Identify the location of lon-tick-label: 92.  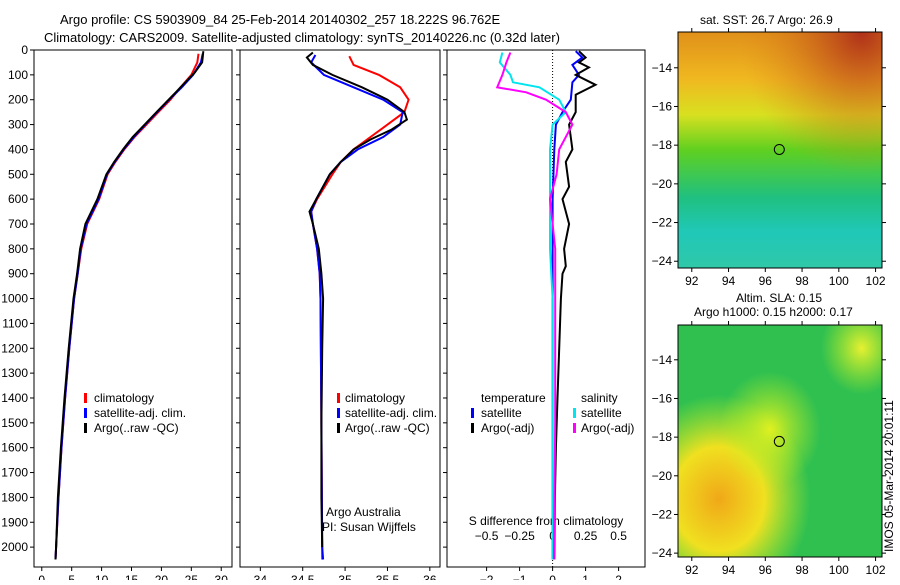
(692, 281).